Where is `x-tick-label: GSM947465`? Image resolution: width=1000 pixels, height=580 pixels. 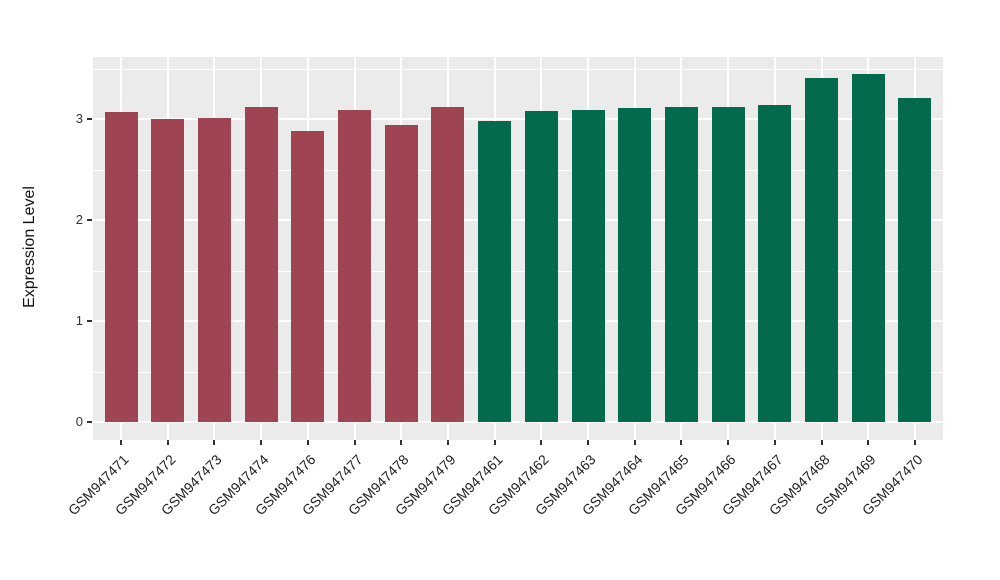
x-tick-label: GSM947465 is located at coordinates (659, 485).